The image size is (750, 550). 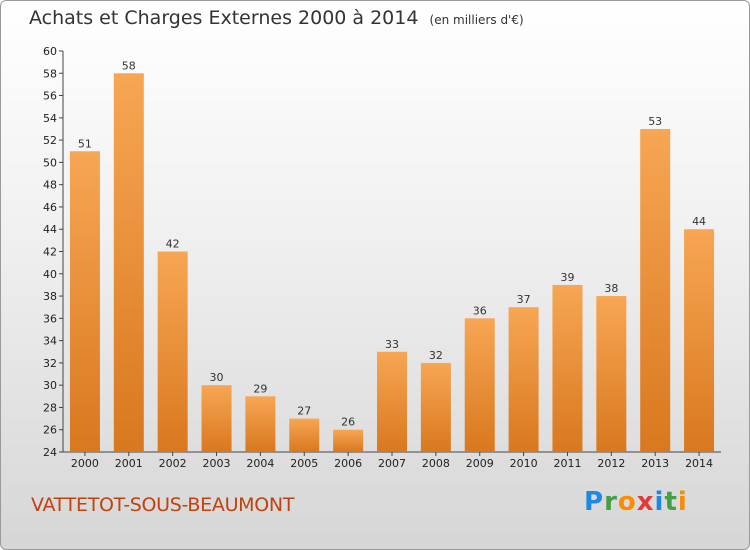 I want to click on y-tick-label: 34, so click(x=50, y=341).